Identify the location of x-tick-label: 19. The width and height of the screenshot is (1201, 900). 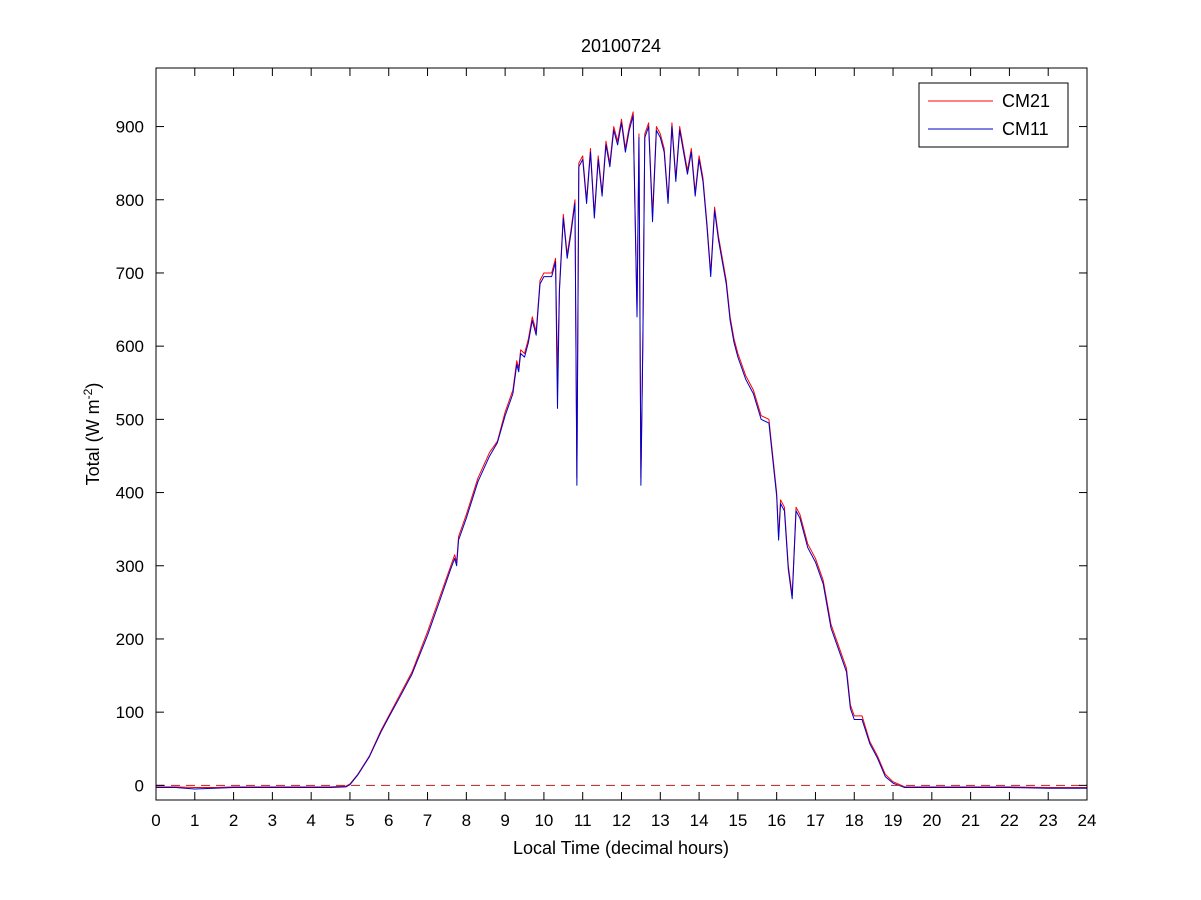
(893, 820).